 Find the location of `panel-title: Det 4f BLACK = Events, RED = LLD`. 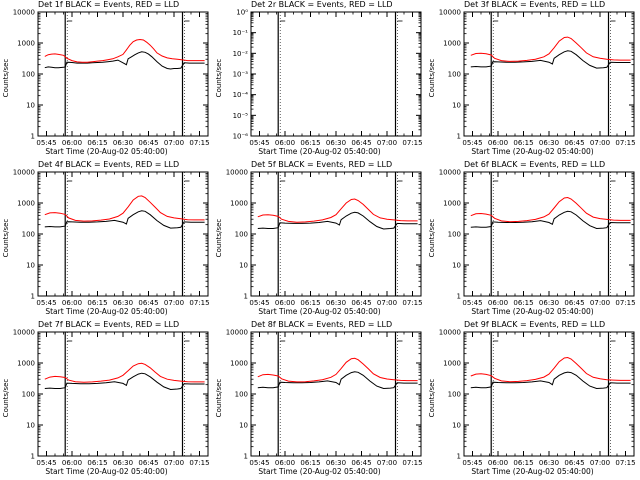

panel-title: Det 4f BLACK = Events, RED = LLD is located at coordinates (109, 164).